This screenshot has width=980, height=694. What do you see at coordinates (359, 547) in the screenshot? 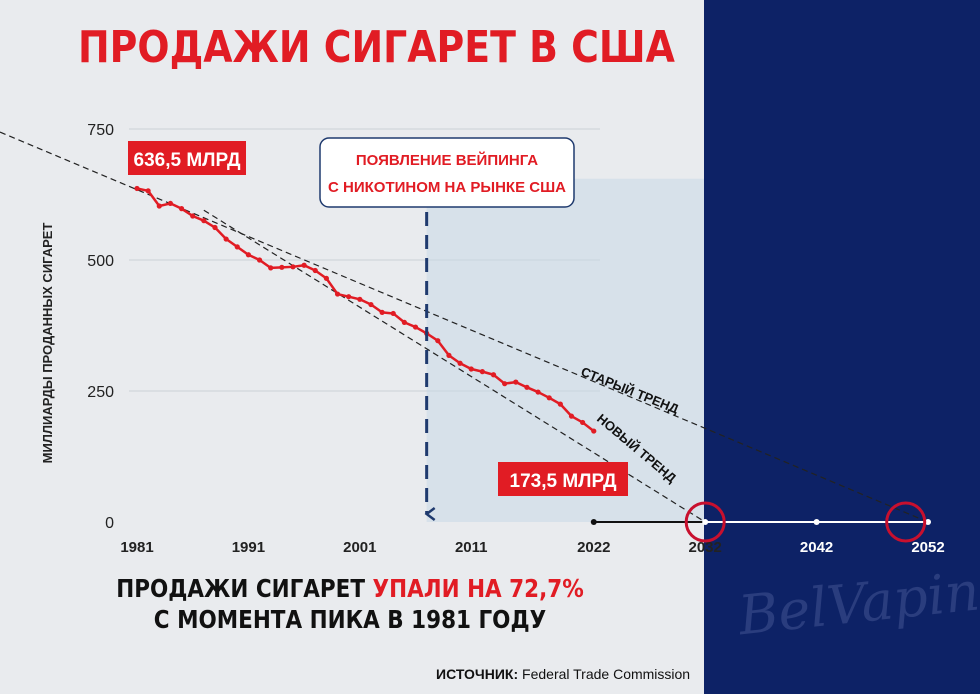
I see `x-tick-label: 2001` at bounding box center [359, 547].